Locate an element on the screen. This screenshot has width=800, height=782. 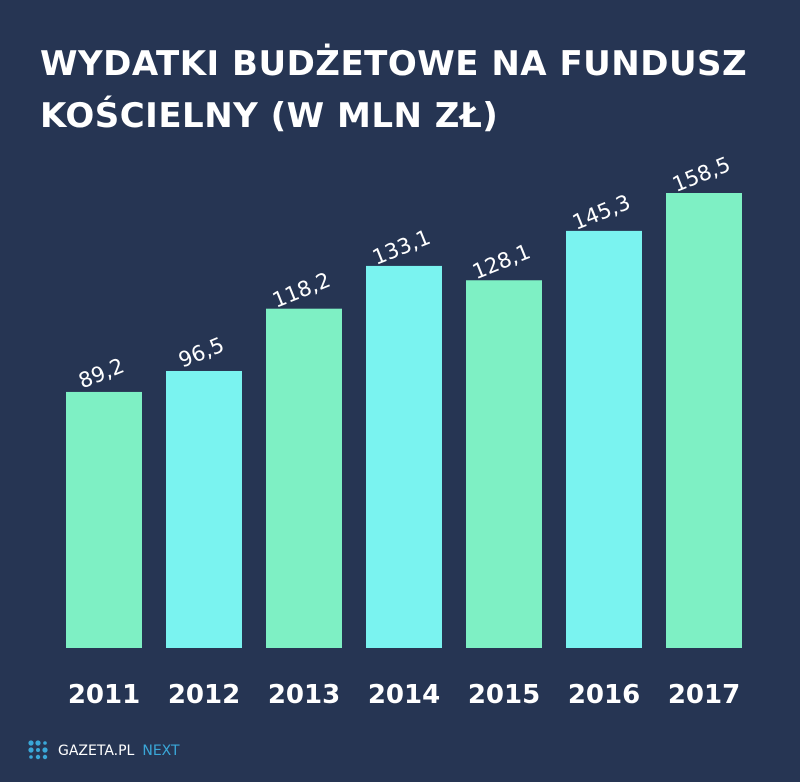
data-label-2011: 89,2 is located at coordinates (101, 374).